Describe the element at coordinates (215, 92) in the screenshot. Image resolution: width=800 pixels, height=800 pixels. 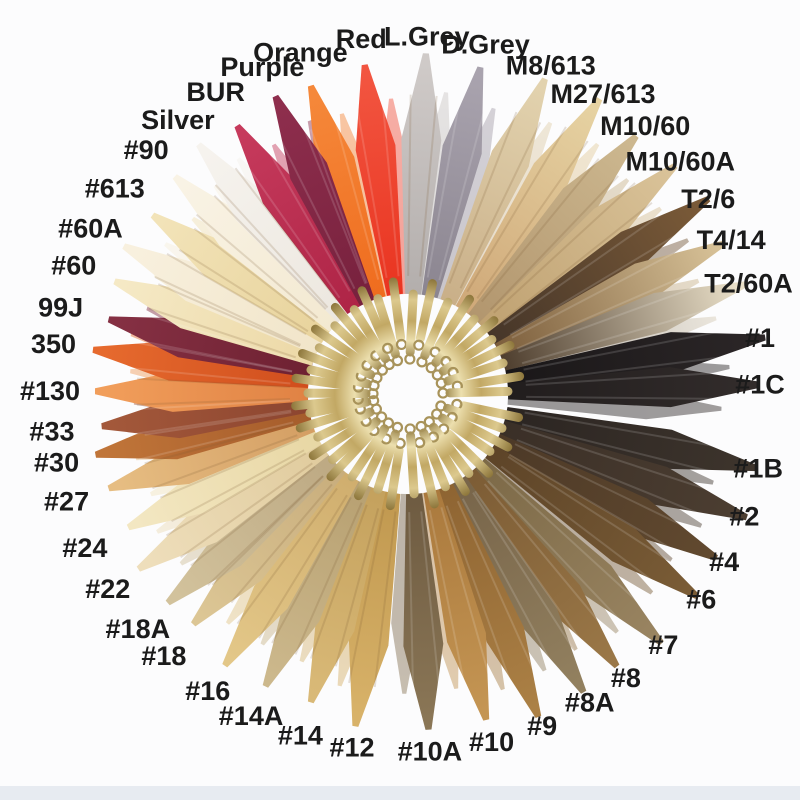
I see `swatch-label: BUR` at that location.